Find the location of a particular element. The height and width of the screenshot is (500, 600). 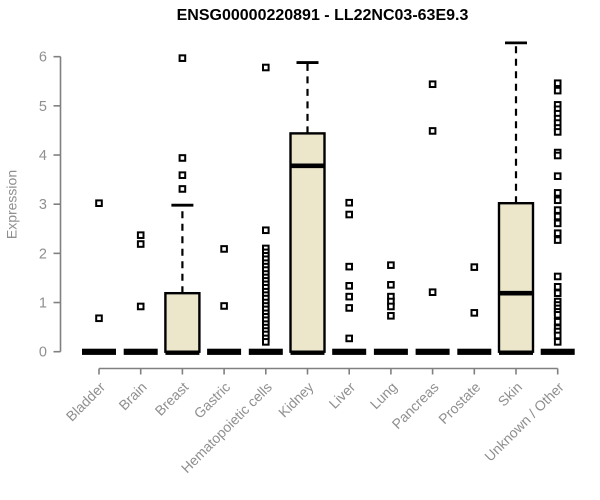

zero-median-bar-bladder is located at coordinates (99, 351).